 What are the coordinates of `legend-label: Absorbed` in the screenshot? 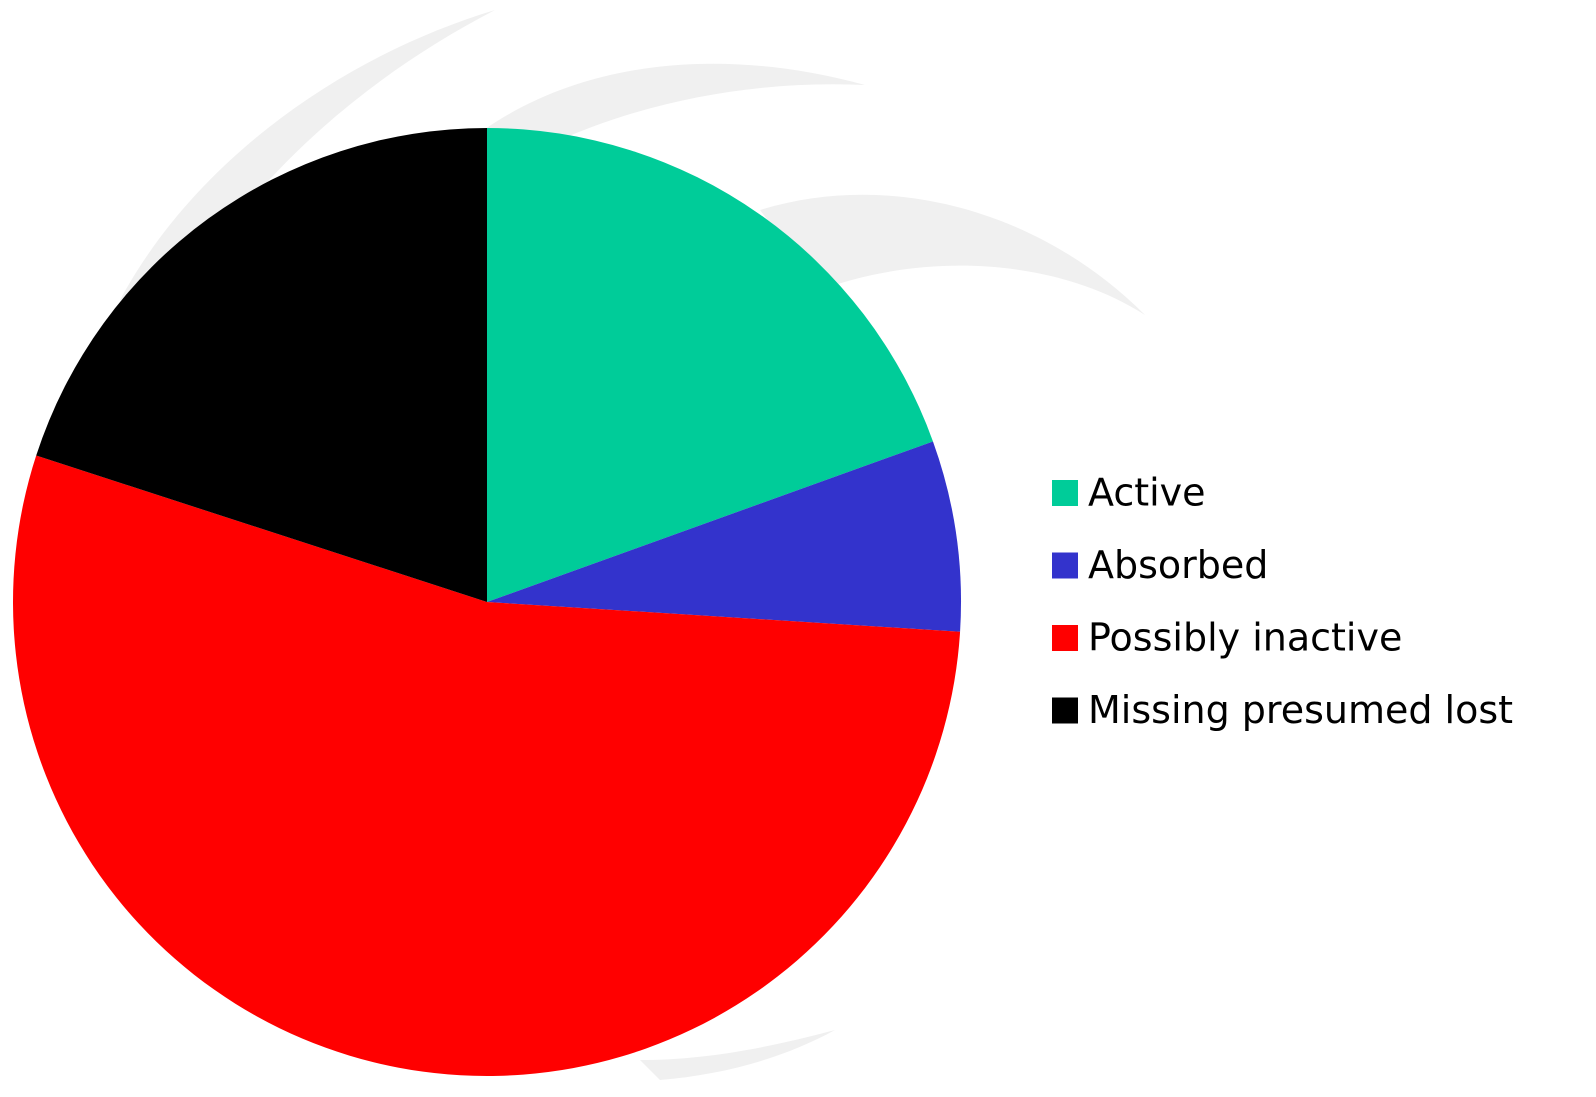 It's located at (1178, 565).